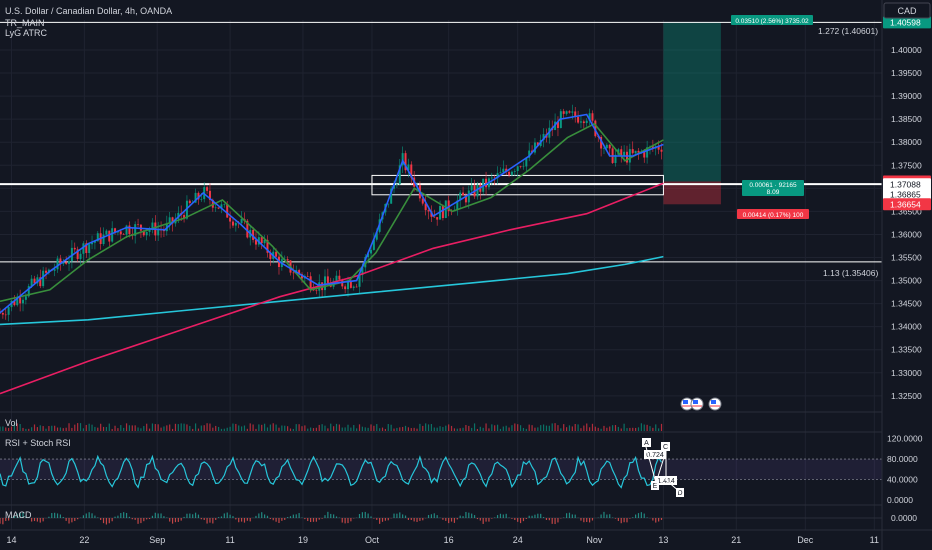 This screenshot has width=932, height=550. I want to click on currency-badge-label: CAD, so click(907, 11).